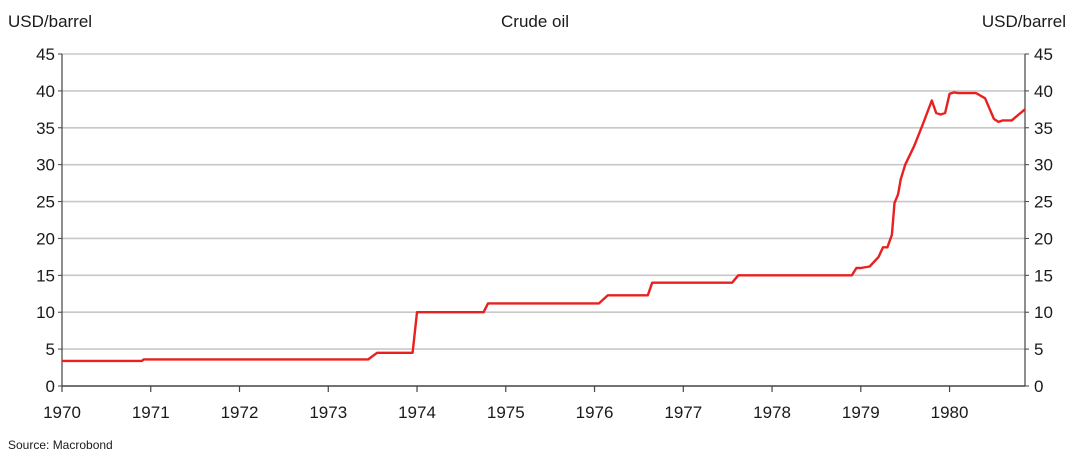  Describe the element at coordinates (1043, 275) in the screenshot. I see `y-tick-label-right: 15` at that location.